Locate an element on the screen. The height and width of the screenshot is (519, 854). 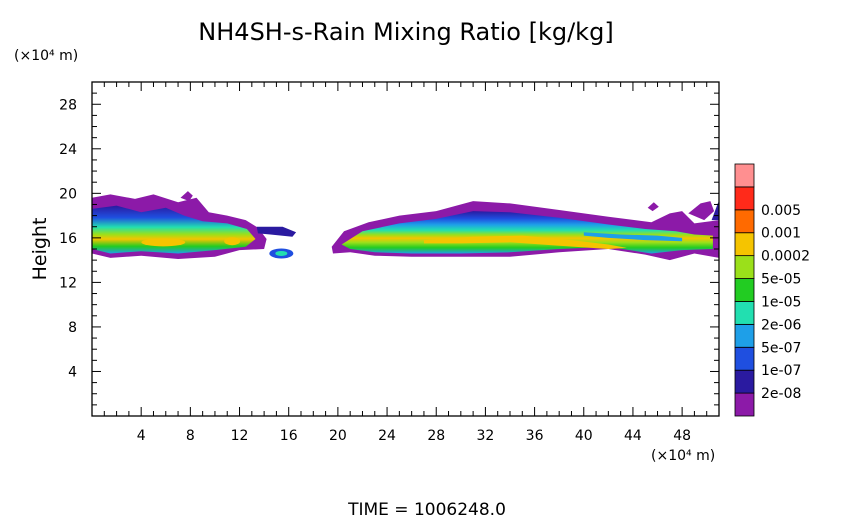
y-tick-label: 20 is located at coordinates (68, 194).